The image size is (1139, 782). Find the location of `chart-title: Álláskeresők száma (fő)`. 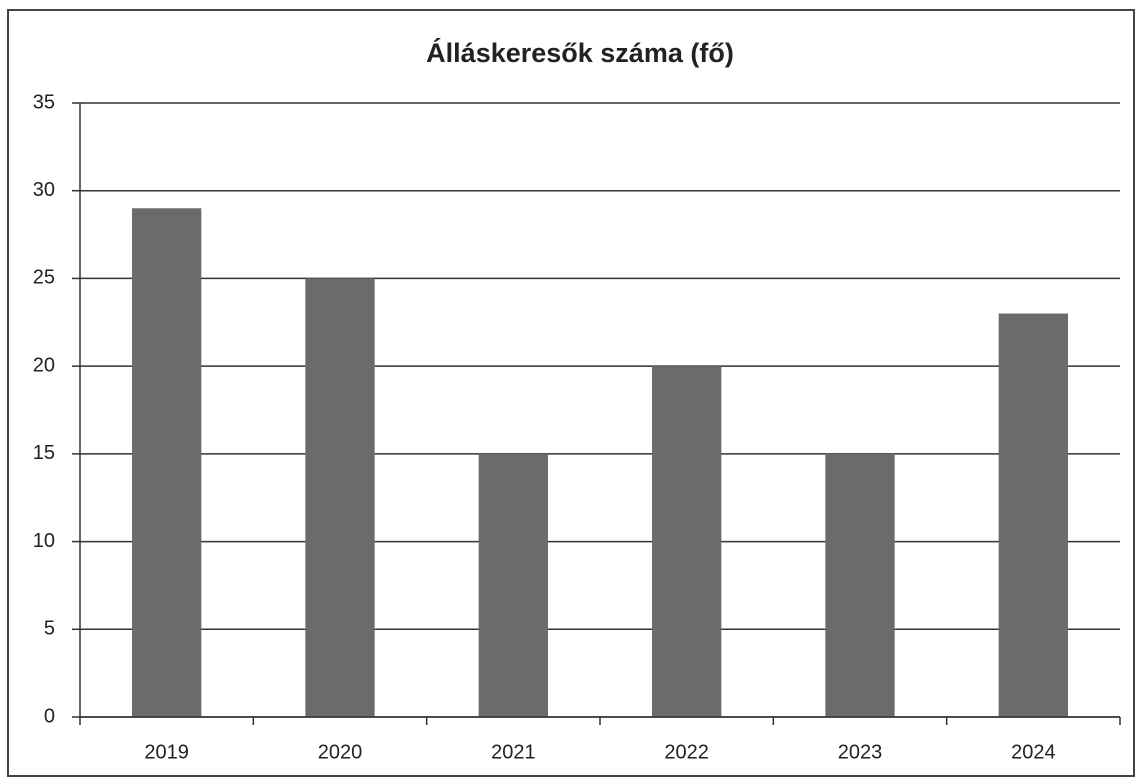

chart-title: Álláskeresők száma (fő) is located at coordinates (580, 52).